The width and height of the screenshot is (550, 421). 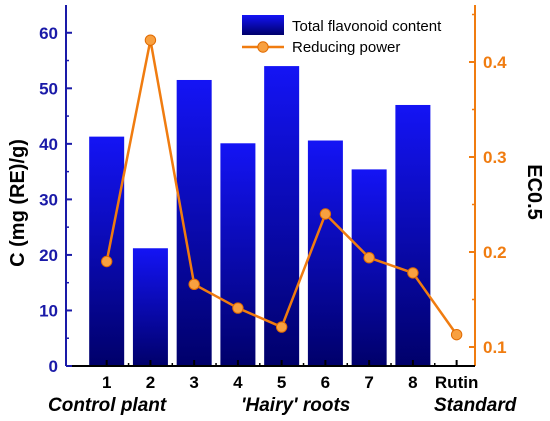 What do you see at coordinates (495, 252) in the screenshot?
I see `y-right-tick-label: 0.2` at bounding box center [495, 252].